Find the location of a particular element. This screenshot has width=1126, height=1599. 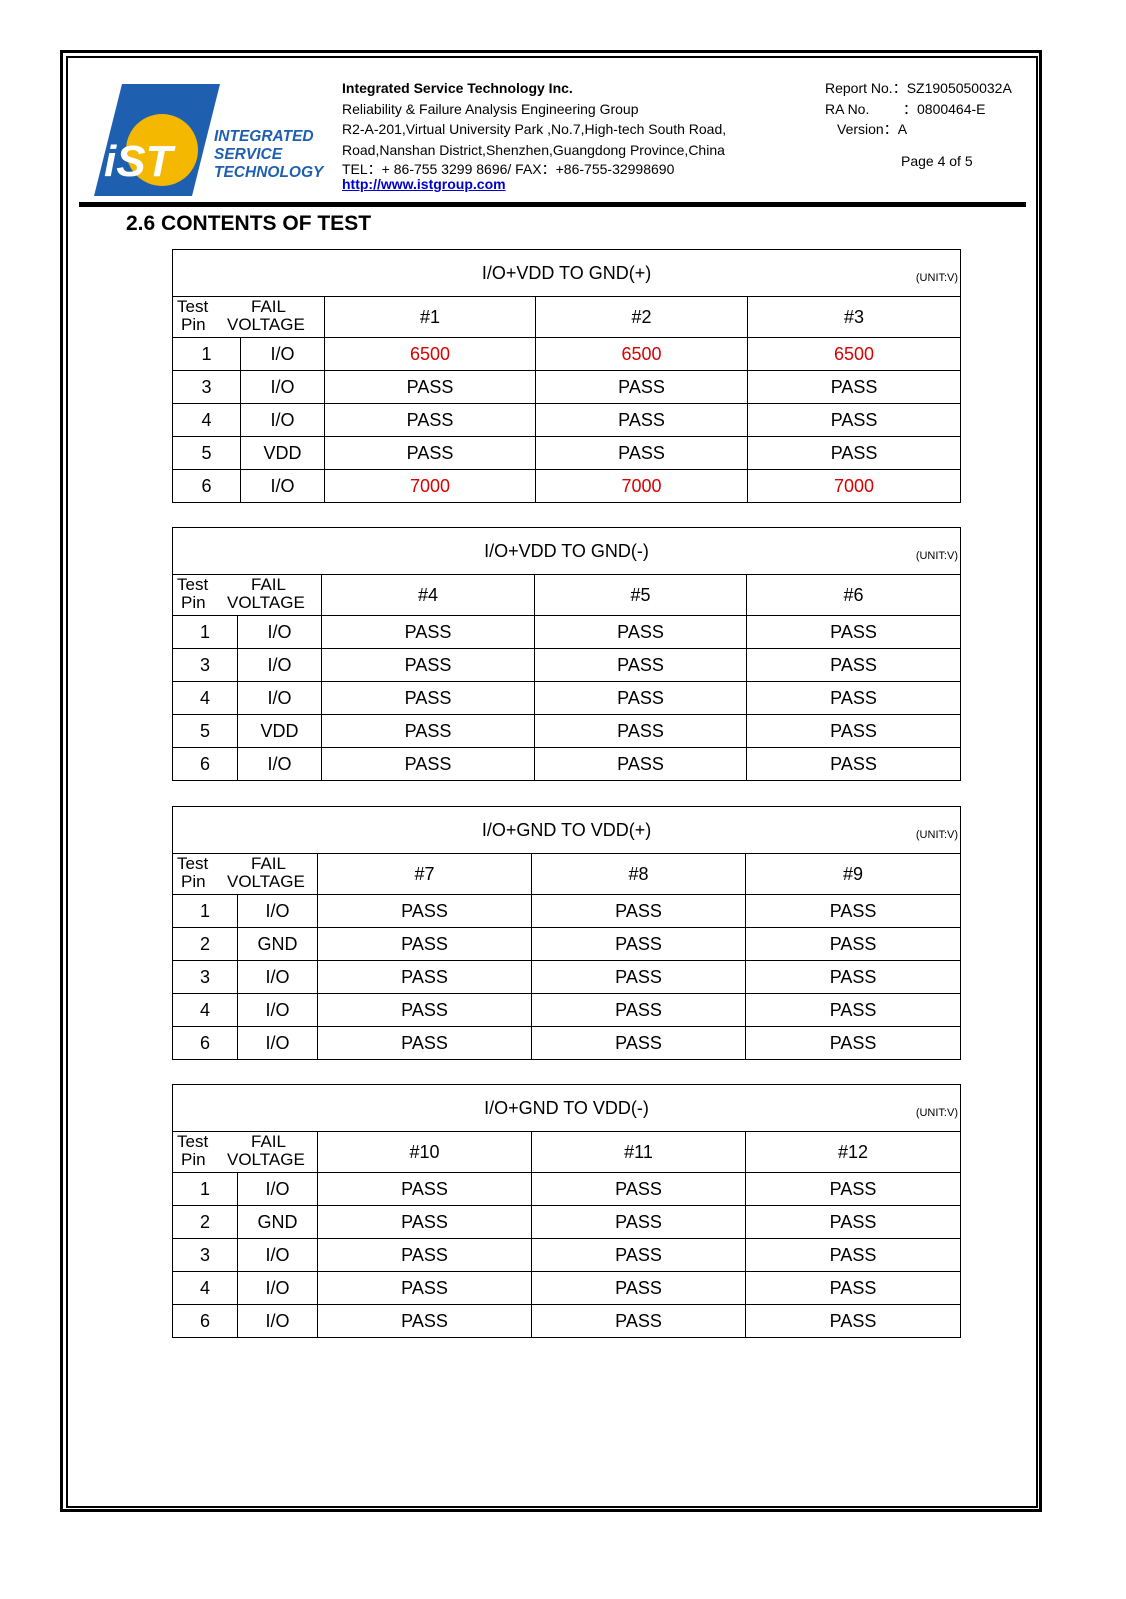

result-cell: 6500 is located at coordinates (854, 354).